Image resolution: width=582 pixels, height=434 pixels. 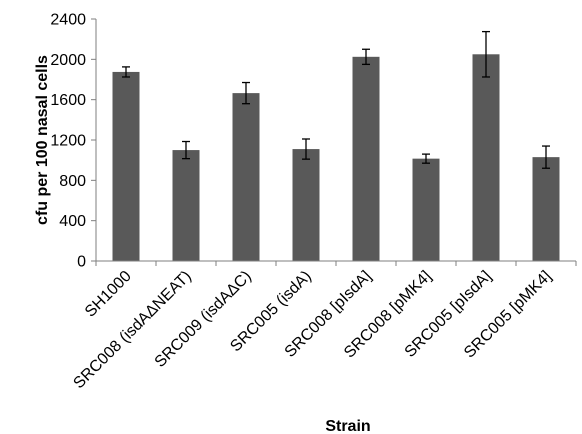 I want to click on x-tick-label: SRC008 (isdAΔNEAT), so click(x=132, y=330).